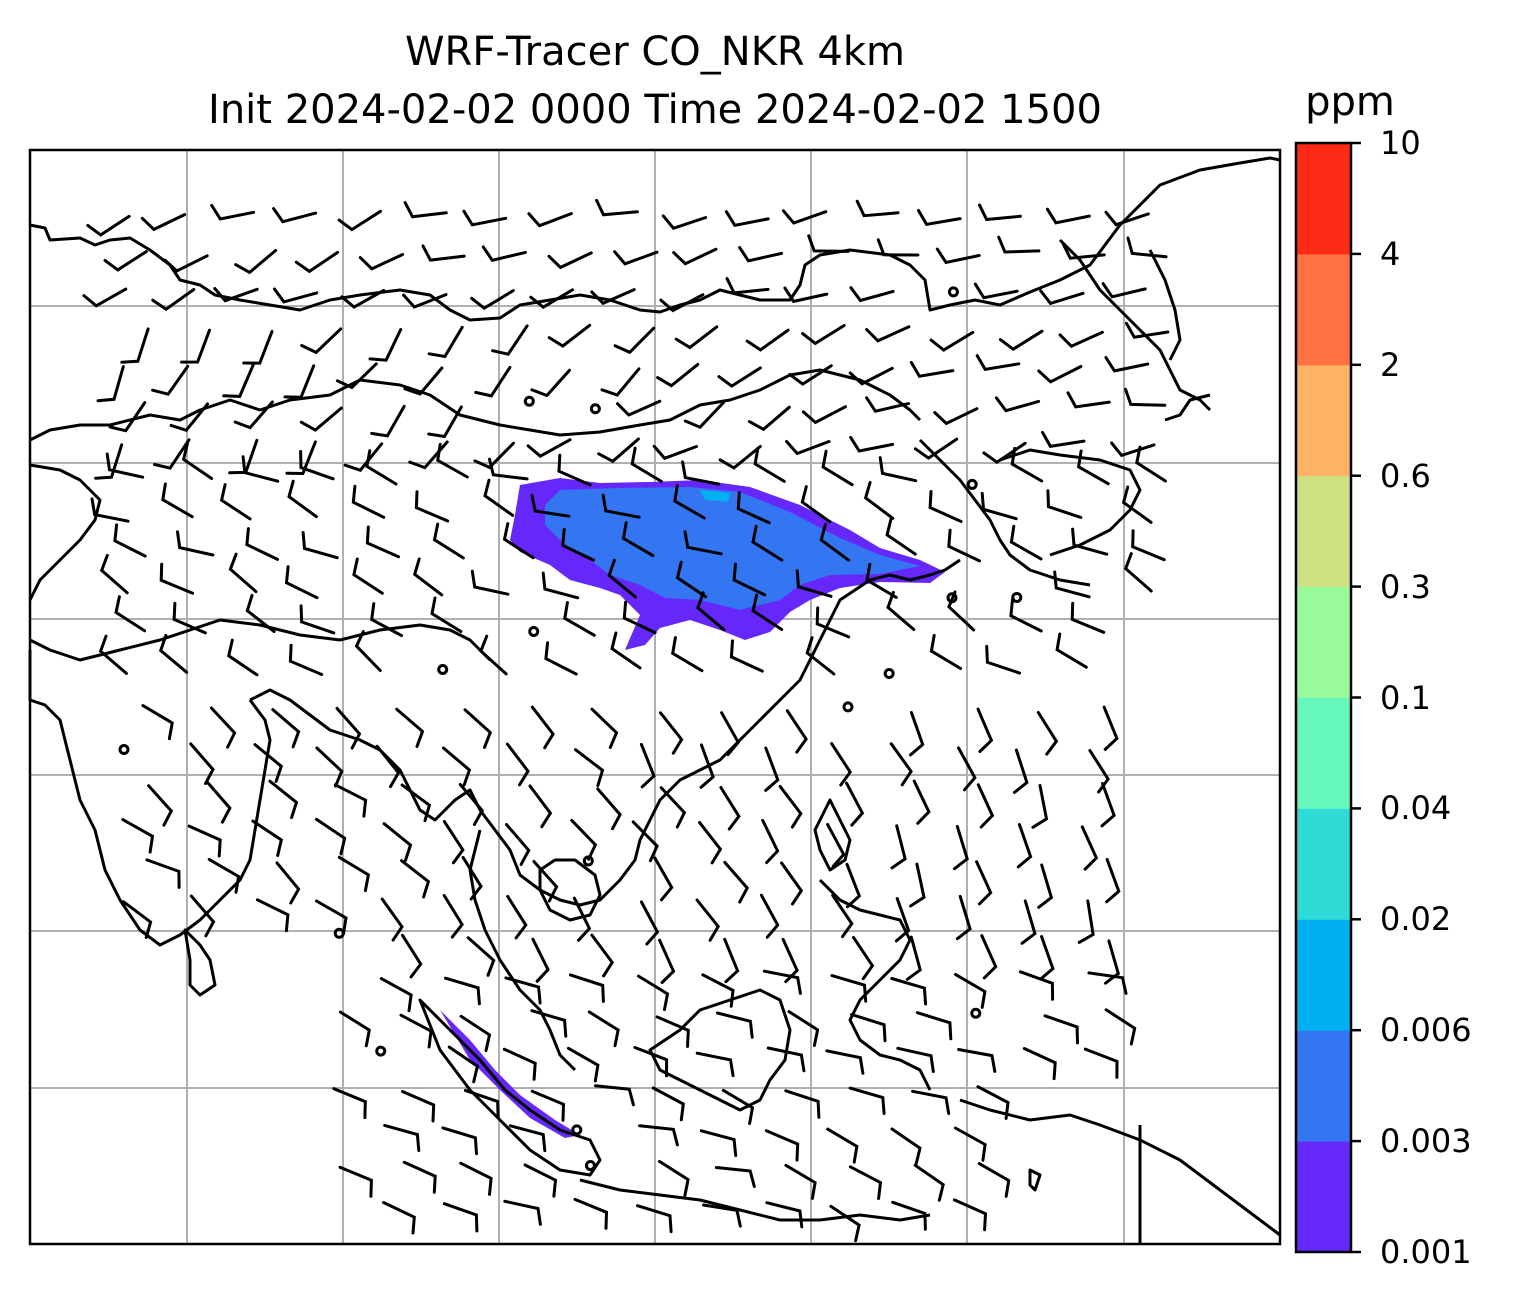 The height and width of the screenshot is (1306, 1528). What do you see at coordinates (1426, 1252) in the screenshot?
I see `colorbar-tick-label: 0.001` at bounding box center [1426, 1252].